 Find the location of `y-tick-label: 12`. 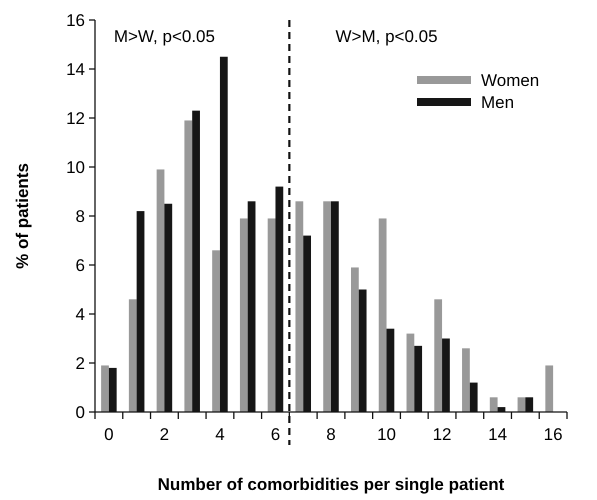

y-tick-label: 12 is located at coordinates (75, 118).